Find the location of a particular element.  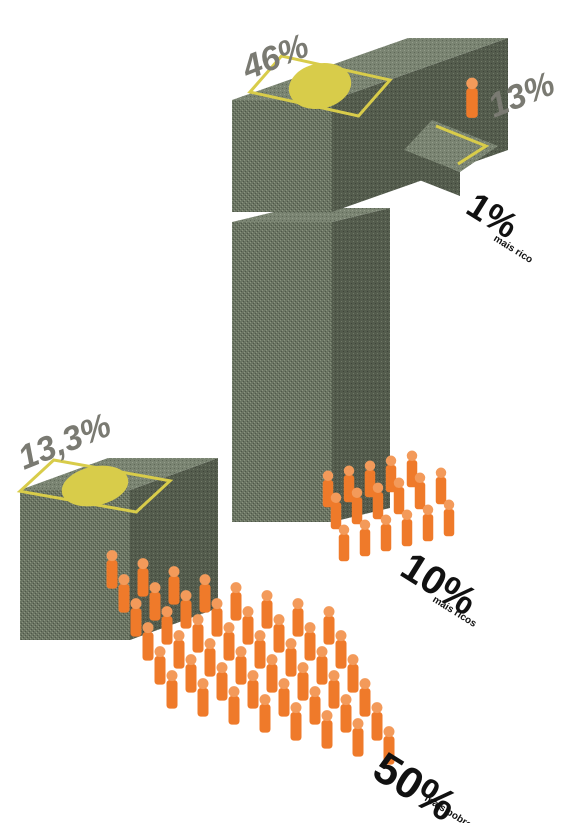

person-poor-5-3-body is located at coordinates (265, 718).